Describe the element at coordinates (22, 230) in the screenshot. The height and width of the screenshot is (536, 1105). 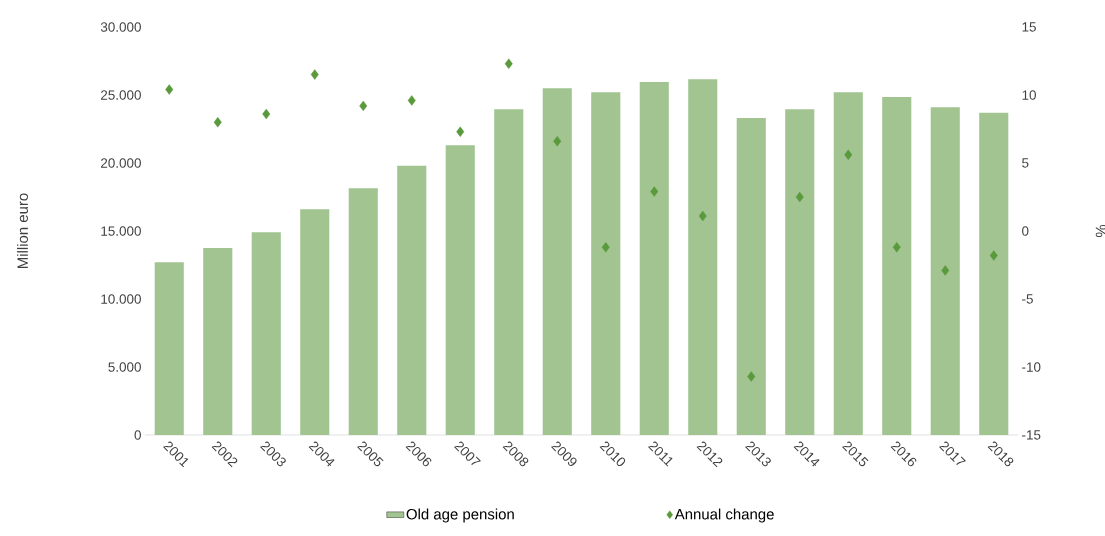
I see `y-axis-title: Million euro` at that location.